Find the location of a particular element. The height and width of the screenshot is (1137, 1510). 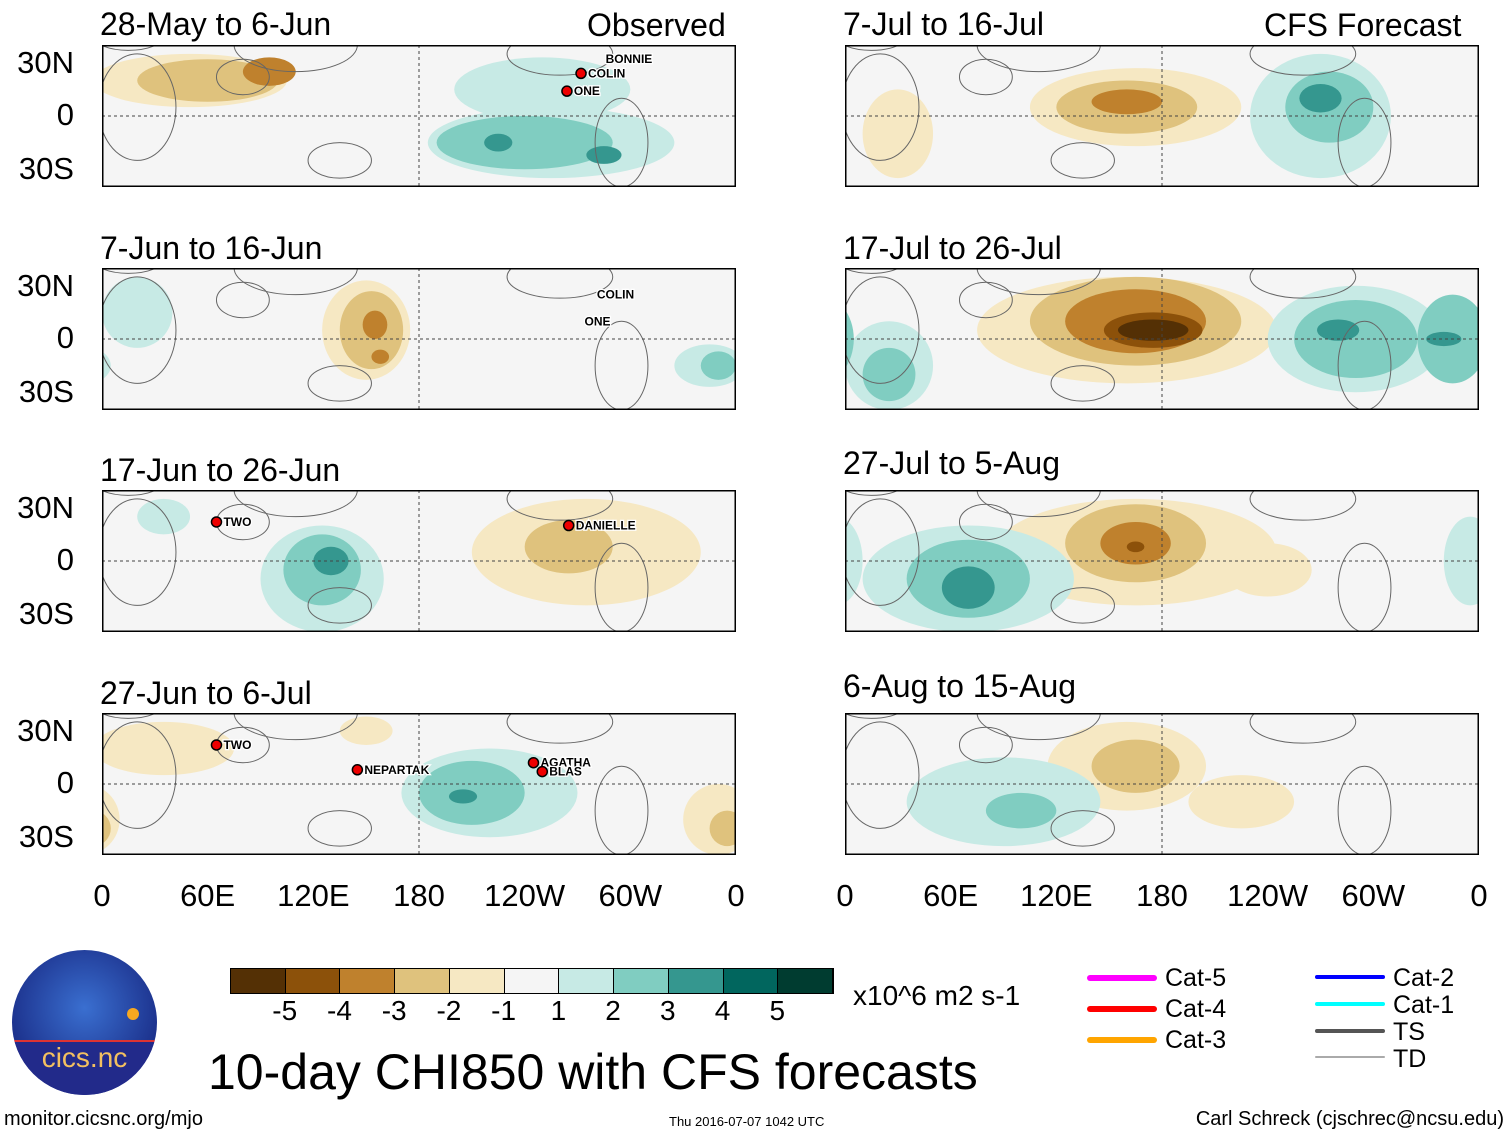

x-tick-label: 120E is located at coordinates (313, 895).